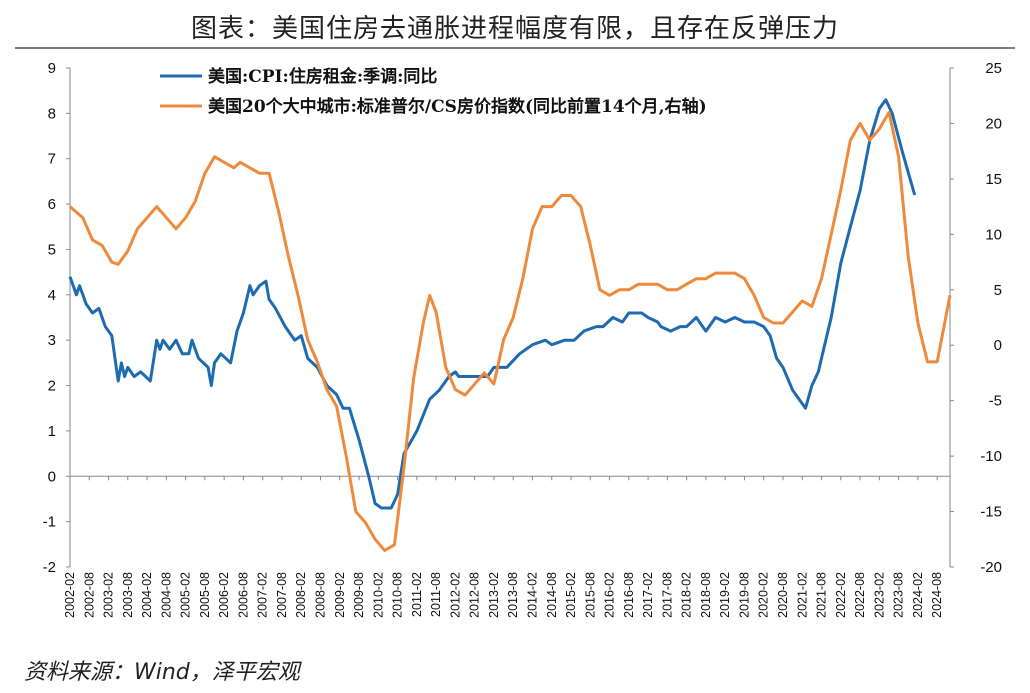 The height and width of the screenshot is (693, 1030). Describe the element at coordinates (321, 595) in the screenshot. I see `x-tick-label: 2008-08` at that location.